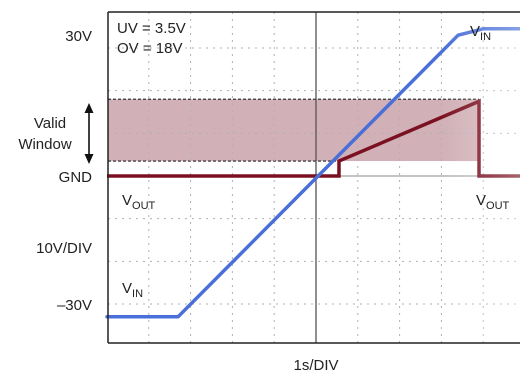  What do you see at coordinates (139, 202) in the screenshot?
I see `vout-label-left: VOUT` at bounding box center [139, 202].